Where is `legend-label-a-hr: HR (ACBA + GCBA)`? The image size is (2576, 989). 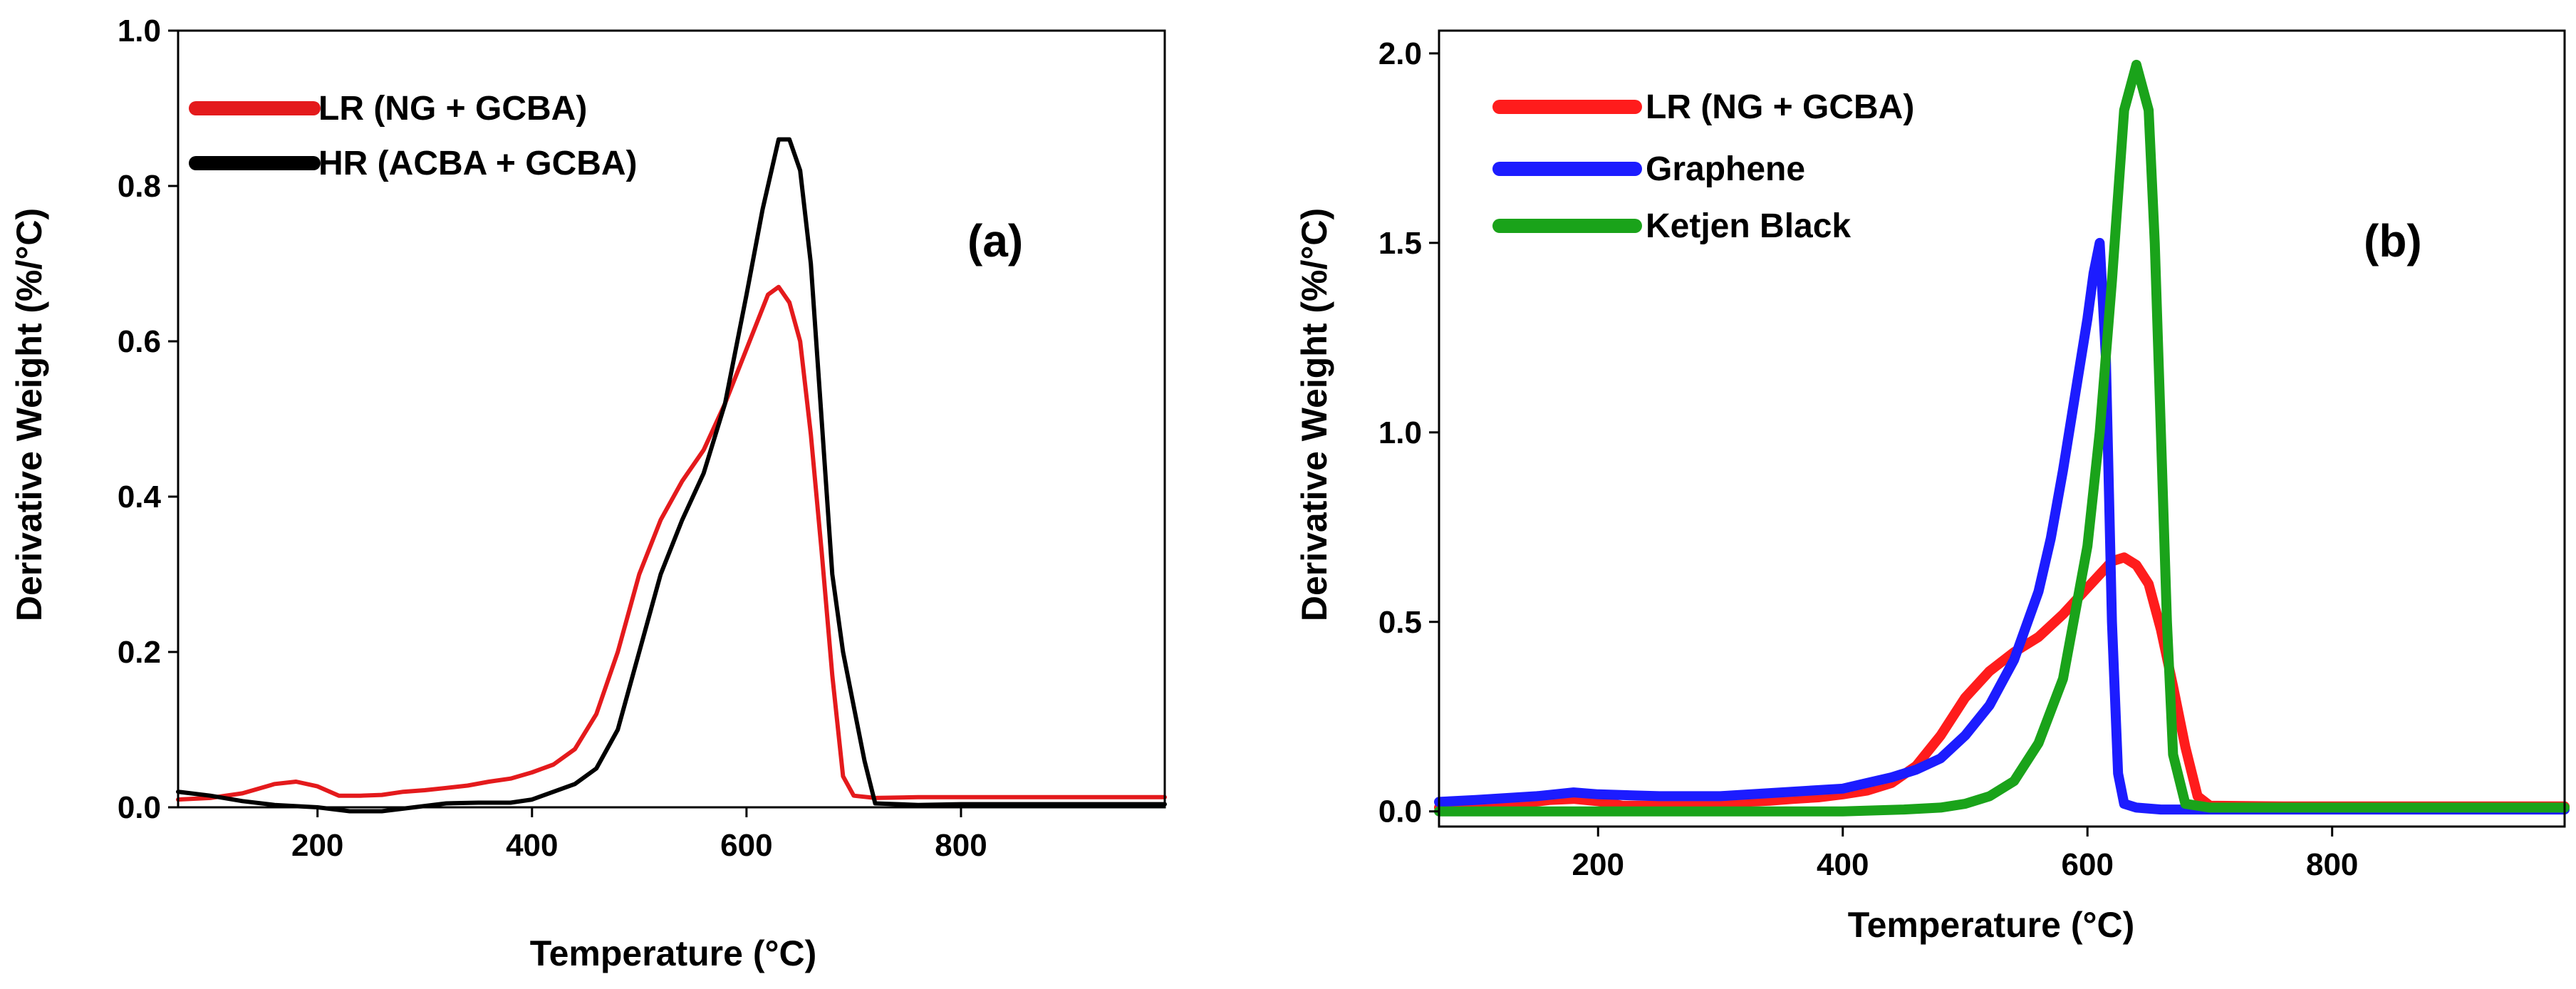 legend-label-a-hr: HR (ACBA + GCBA) is located at coordinates (478, 163).